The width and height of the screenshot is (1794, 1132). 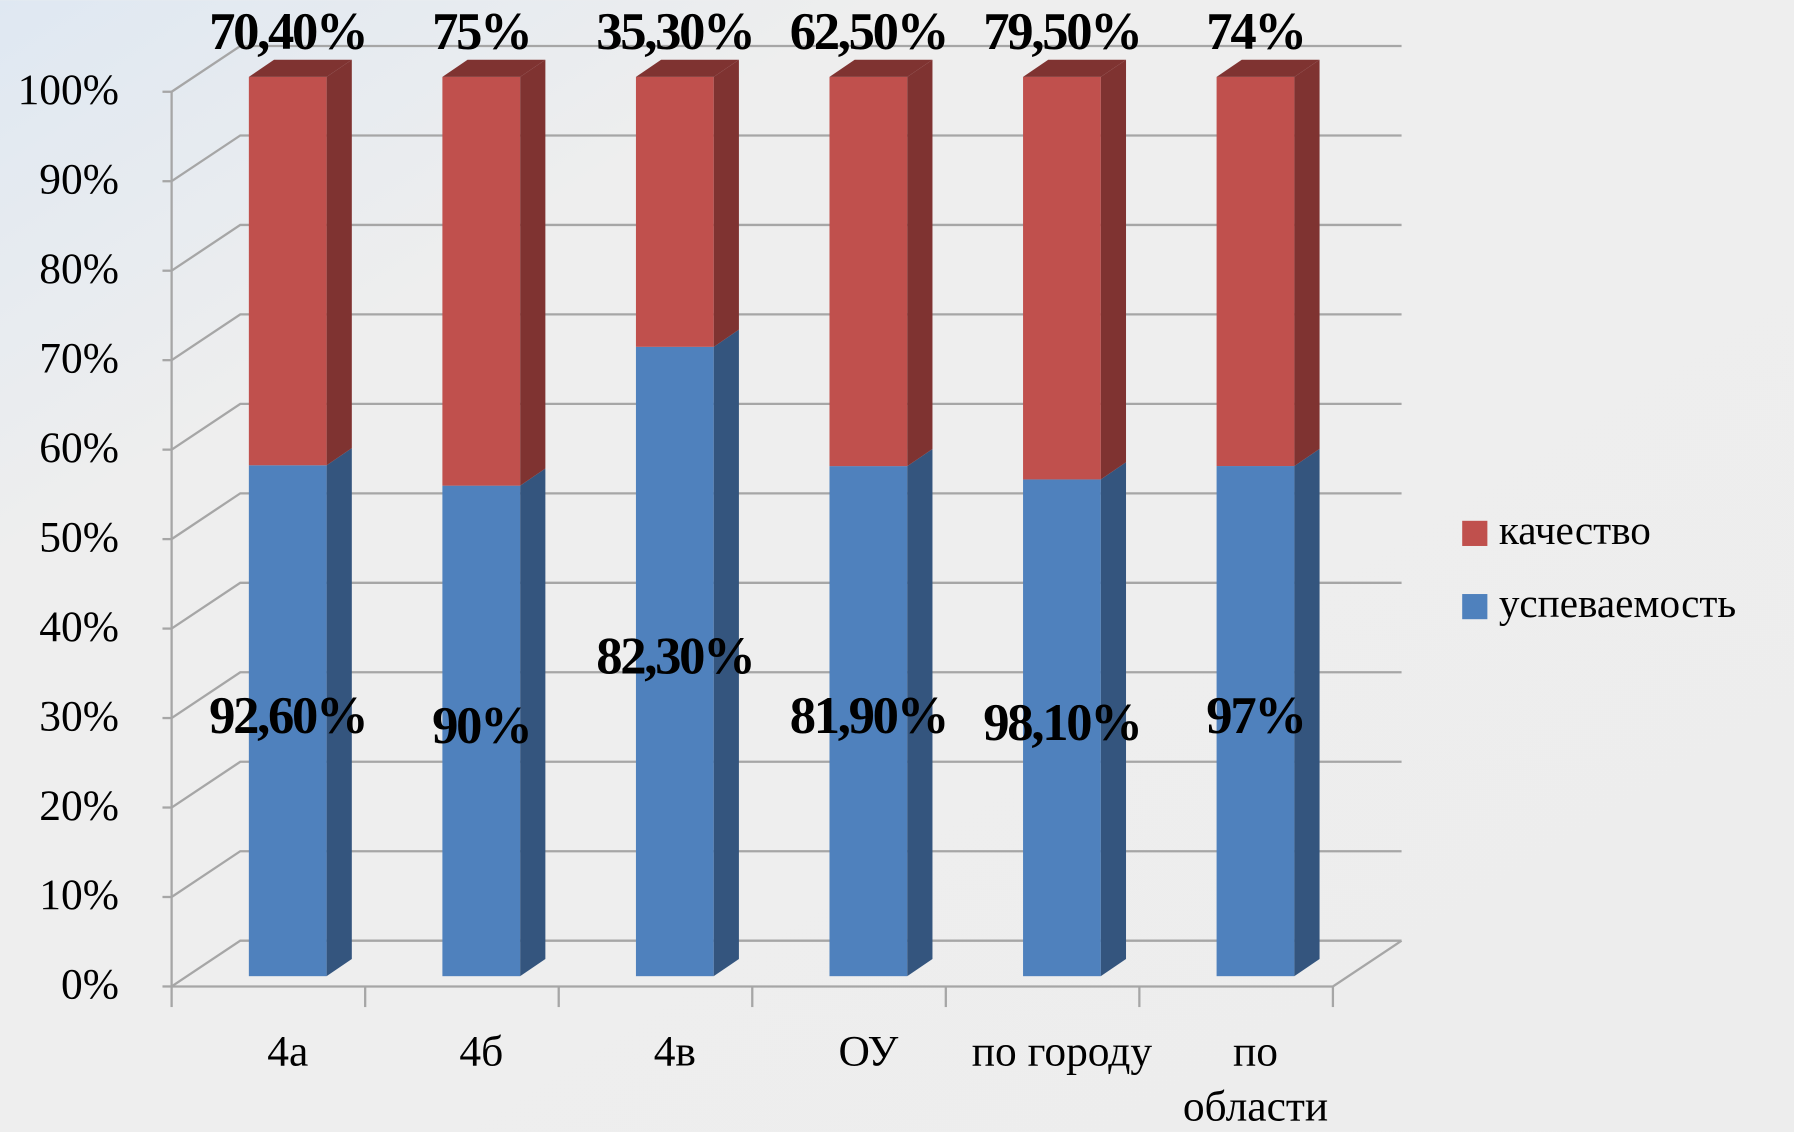 I want to click on x-tick-label: ОУ, so click(x=868, y=1051).